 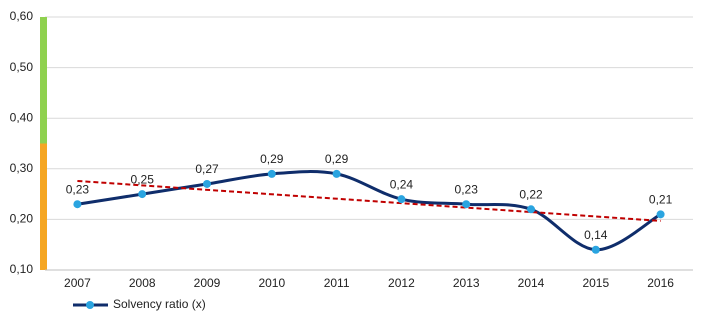 I want to click on y-tick-label: 0,60, so click(x=22, y=16).